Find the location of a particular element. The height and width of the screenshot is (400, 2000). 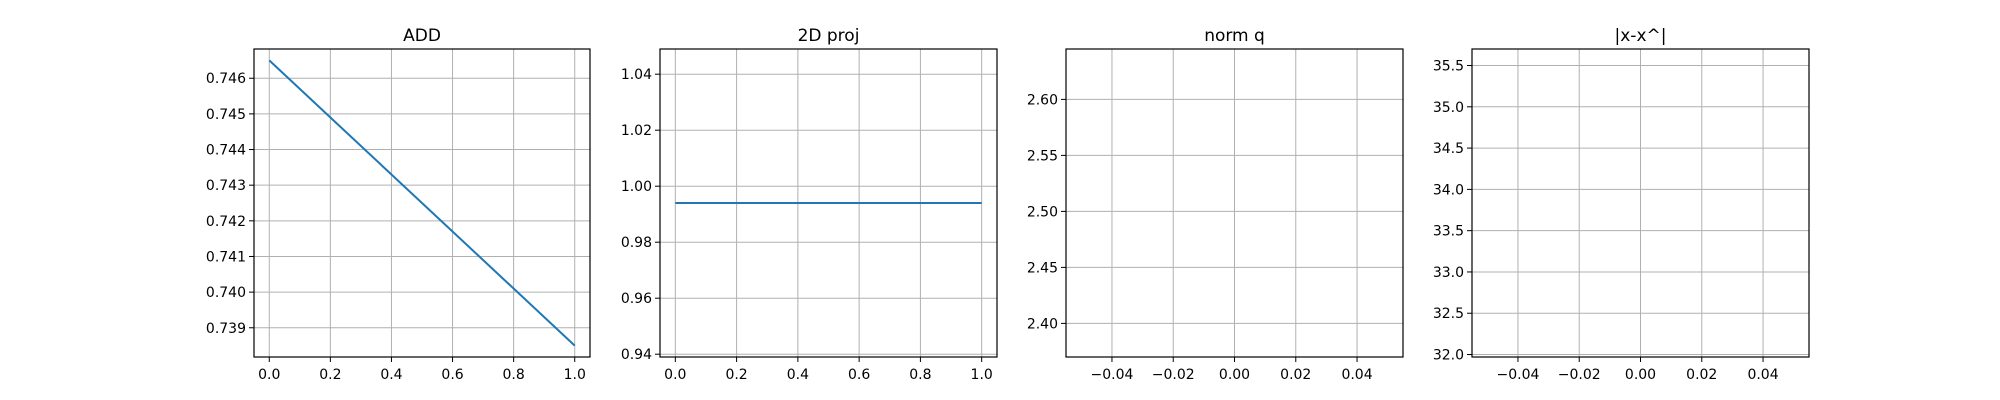

y-tick-label: 2.40 is located at coordinates (1042, 324).